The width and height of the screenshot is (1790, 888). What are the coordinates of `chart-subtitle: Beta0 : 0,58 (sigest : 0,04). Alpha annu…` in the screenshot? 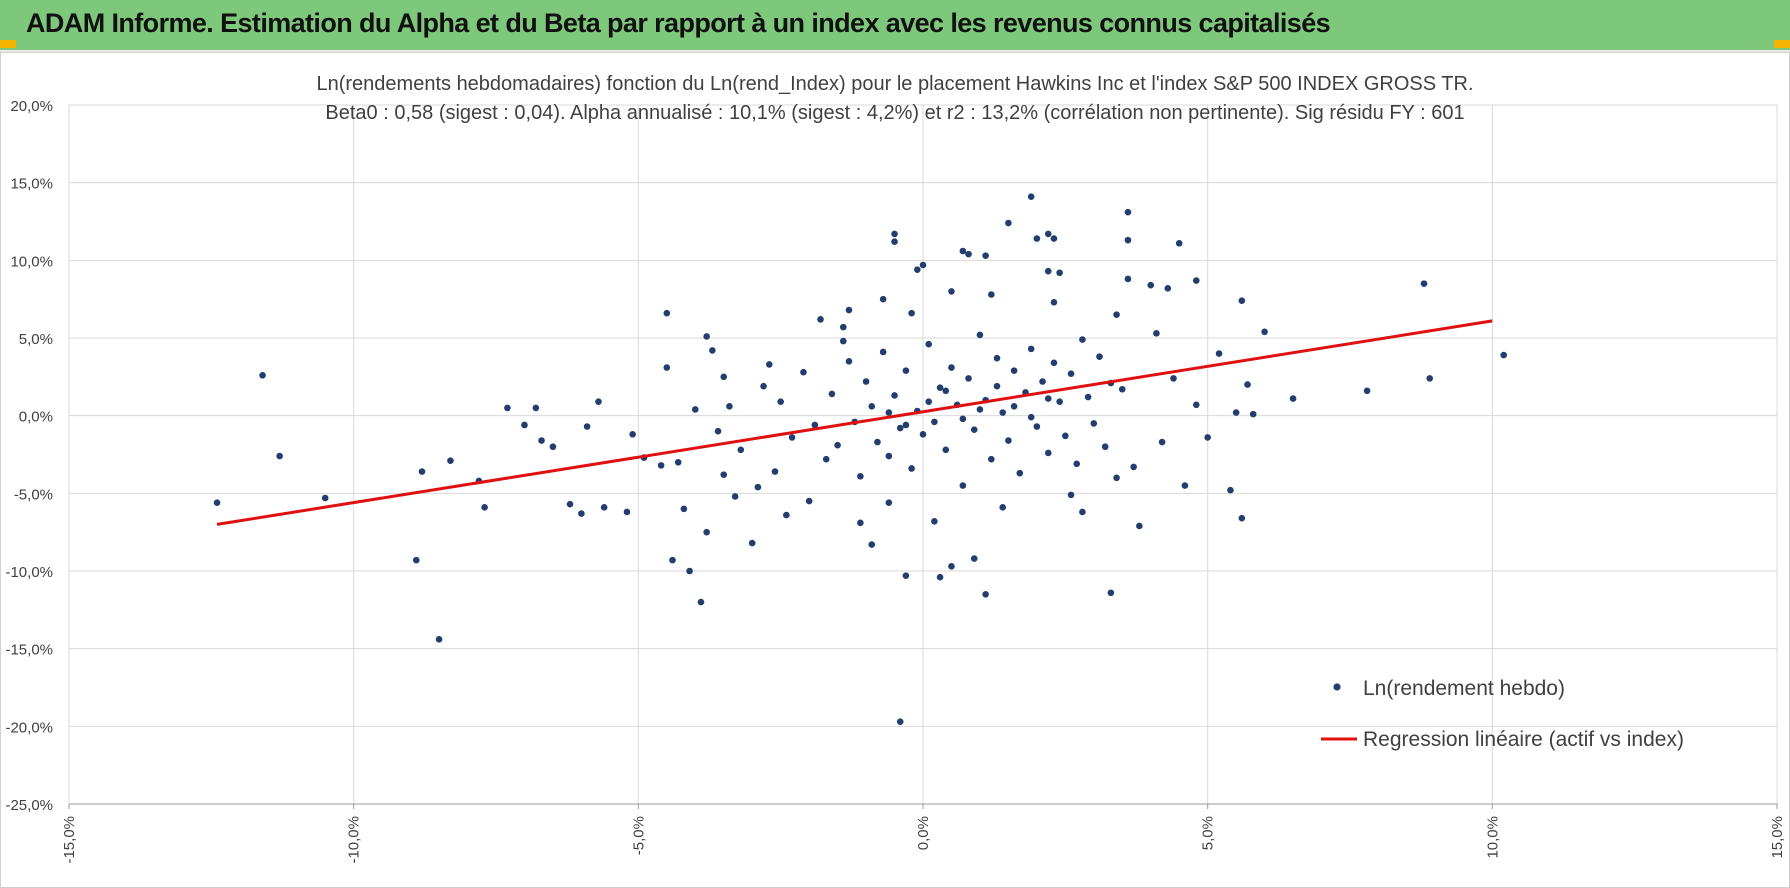 It's located at (894, 113).